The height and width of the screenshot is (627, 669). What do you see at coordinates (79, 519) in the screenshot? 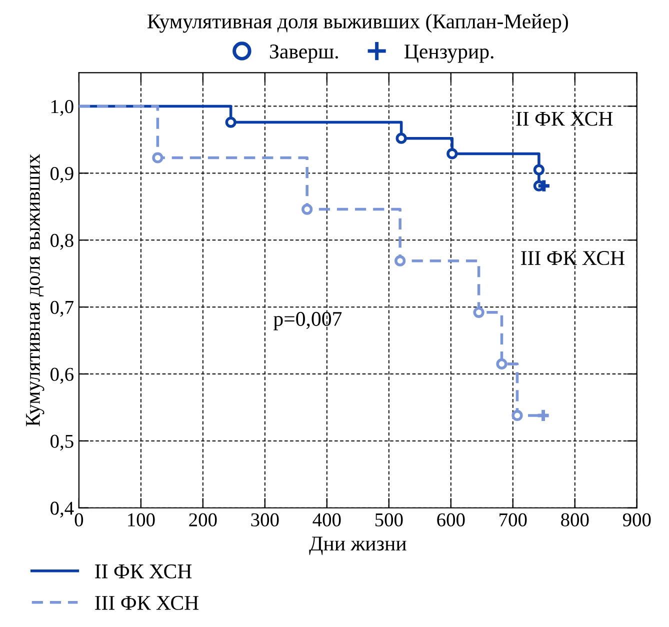
I see `x-tick-label: 0` at bounding box center [79, 519].